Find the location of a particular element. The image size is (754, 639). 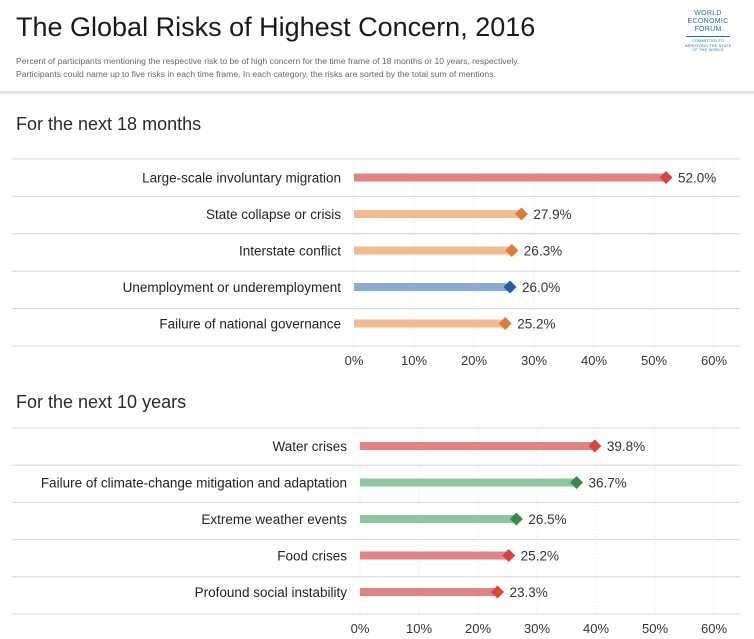

logo-tagline-1: COMMITTED TO is located at coordinates (708, 41).